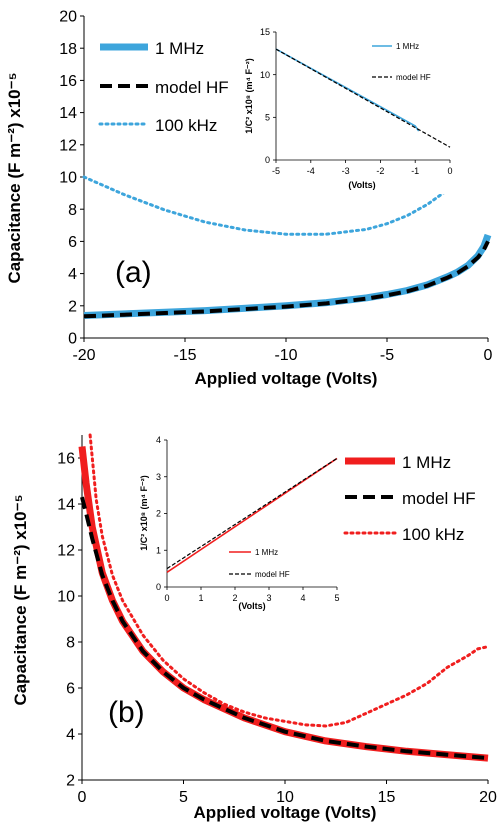 Image resolution: width=502 pixels, height=825 pixels. What do you see at coordinates (83, 355) in the screenshot?
I see `panel-a-x-tick-label: -20` at bounding box center [83, 355].